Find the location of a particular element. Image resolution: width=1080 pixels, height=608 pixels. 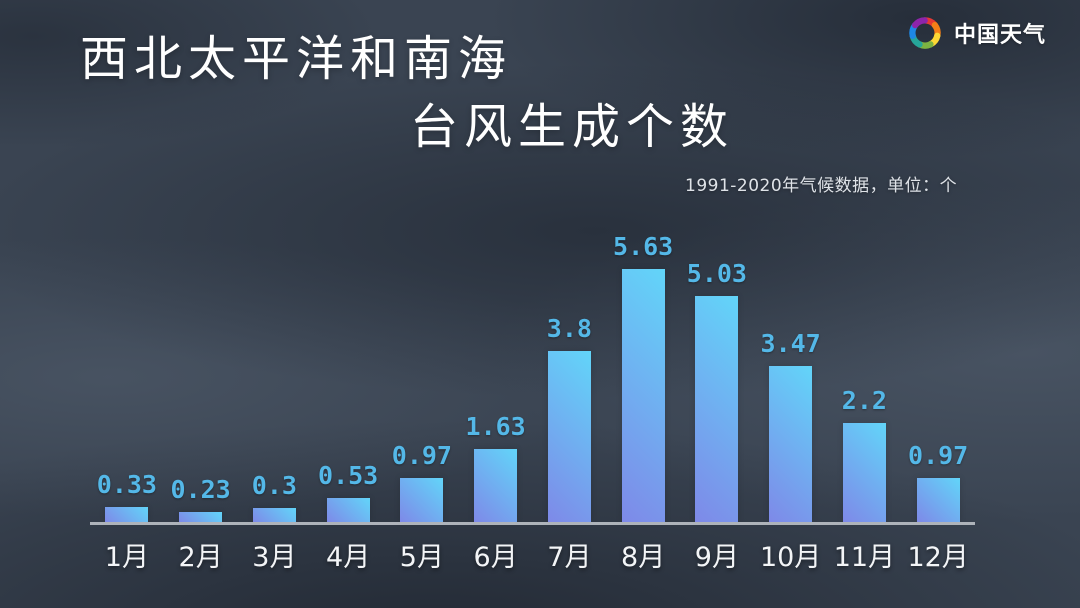

bar-slot: 0.3 is located at coordinates (275, 496).